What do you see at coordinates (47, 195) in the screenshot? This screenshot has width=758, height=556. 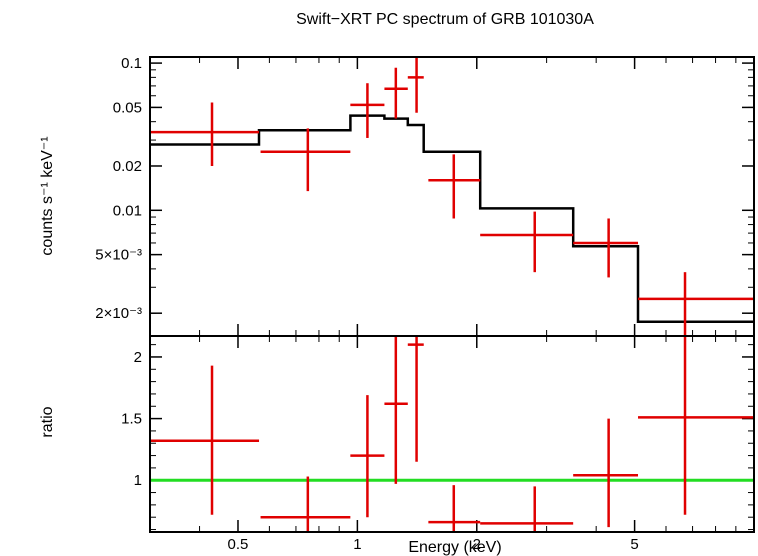 I see `y-axis-label-counts: counts s⁻¹ keV⁻¹` at bounding box center [47, 195].